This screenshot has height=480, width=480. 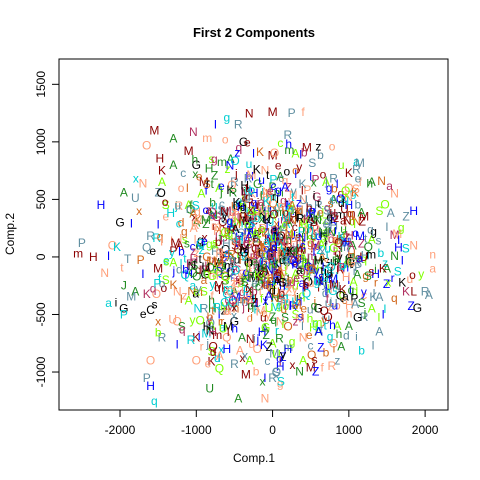 I want to click on data-point: Z, so click(x=361, y=243).